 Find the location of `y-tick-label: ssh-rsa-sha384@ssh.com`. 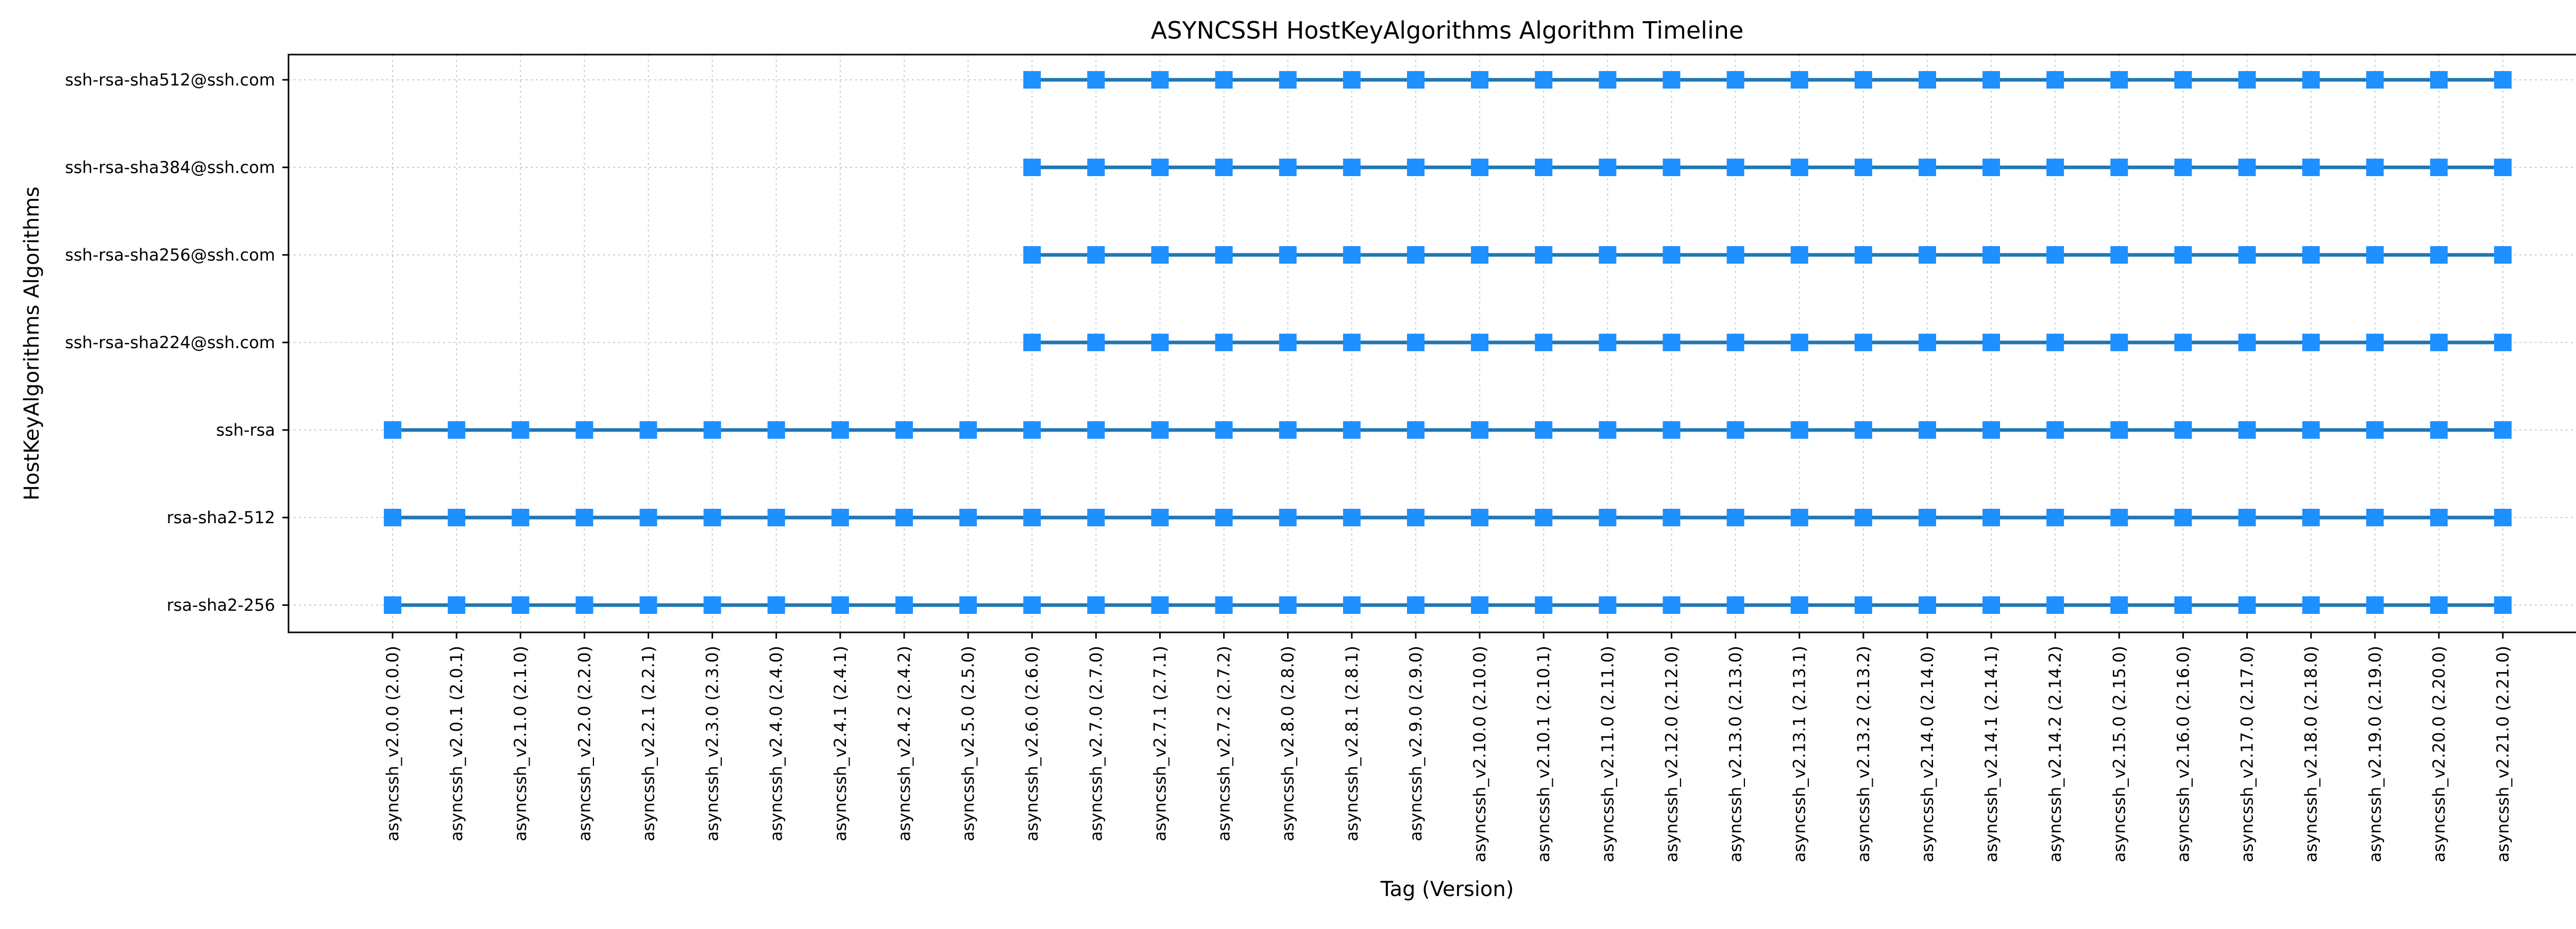

y-tick-label: ssh-rsa-sha384@ssh.com is located at coordinates (170, 167).